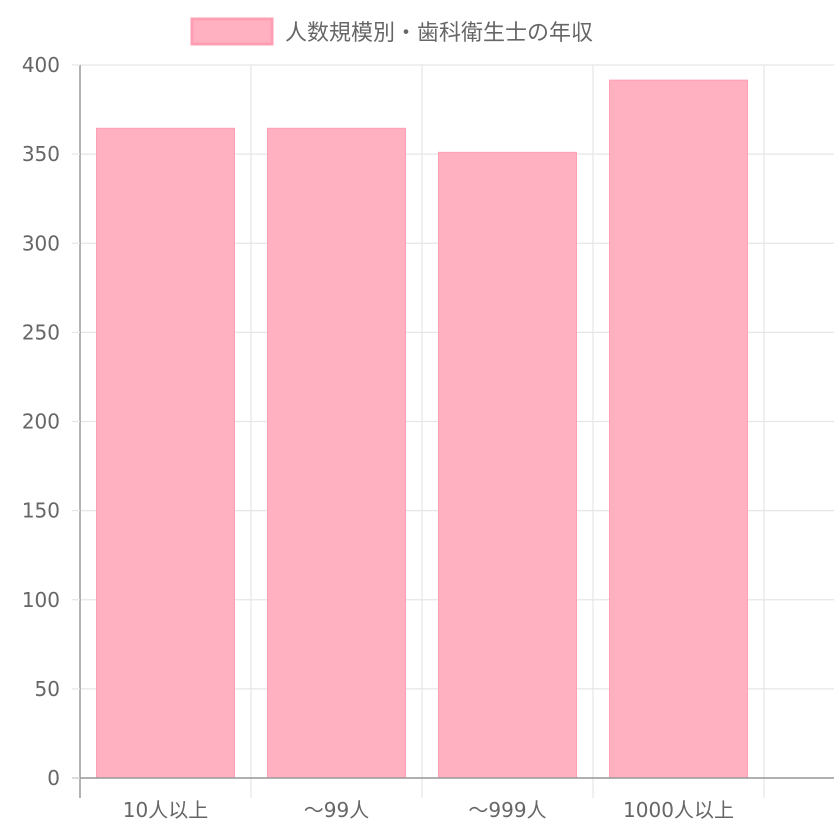 The height and width of the screenshot is (838, 834). What do you see at coordinates (165, 810) in the screenshot?
I see `x-tick-label: 10人以上` at bounding box center [165, 810].